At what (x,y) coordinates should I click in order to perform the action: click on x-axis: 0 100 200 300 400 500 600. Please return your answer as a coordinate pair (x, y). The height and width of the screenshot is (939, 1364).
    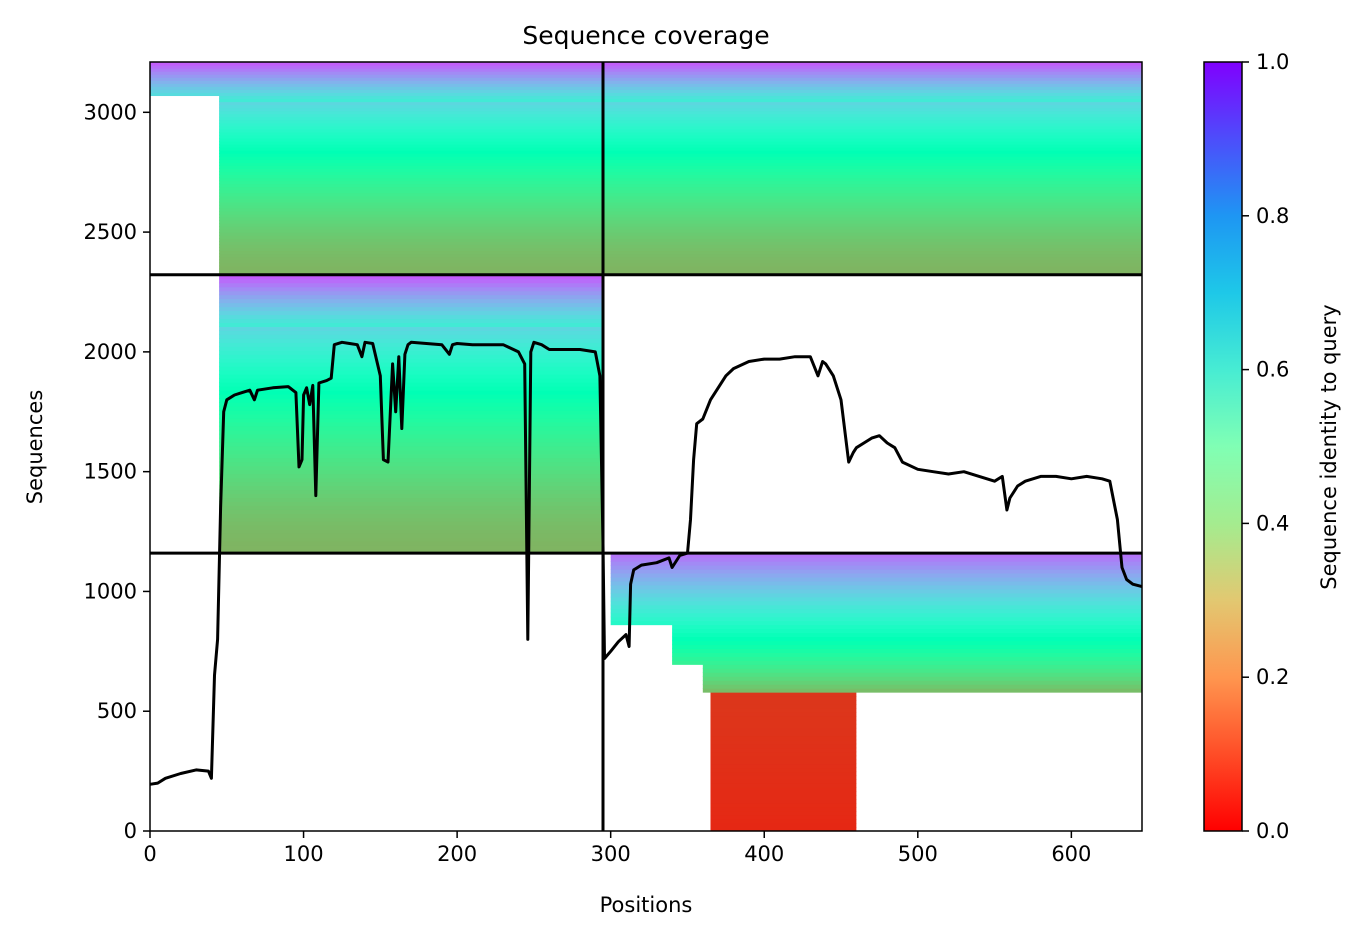
    Looking at the image, I should click on (617, 848).